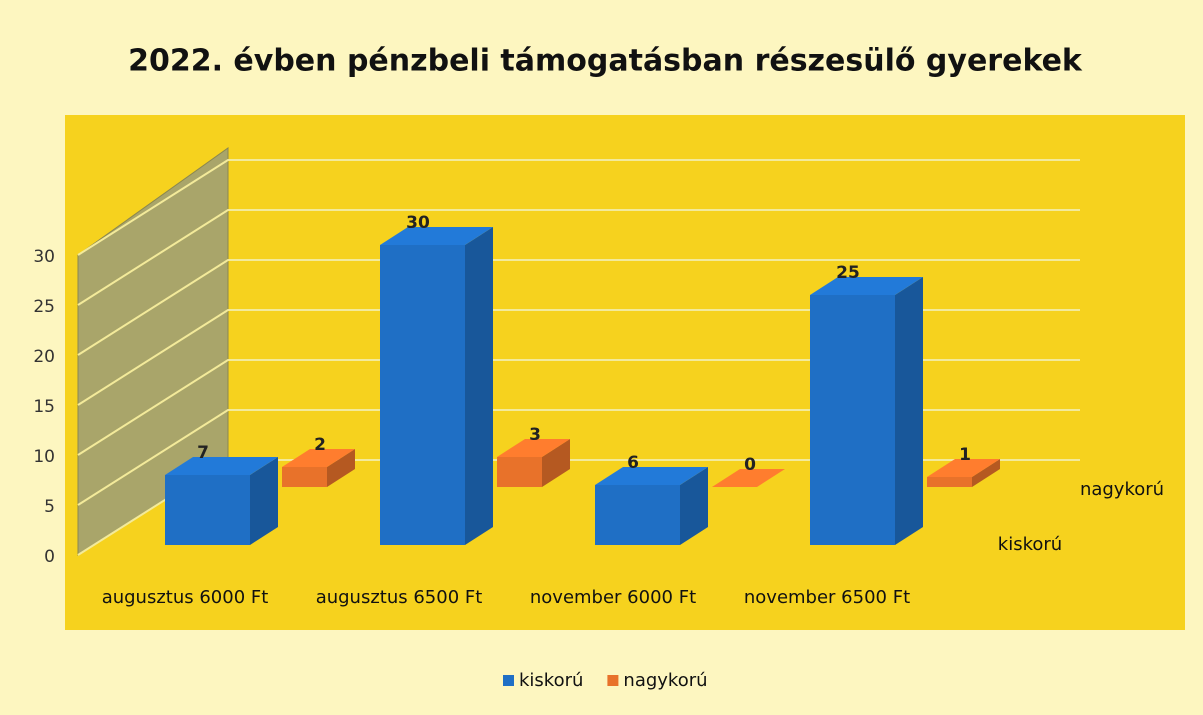  Describe the element at coordinates (44, 307) in the screenshot. I see `y-tick-label: 25` at that location.